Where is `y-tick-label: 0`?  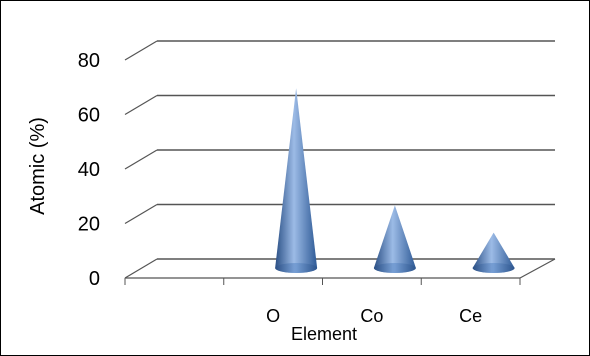 y-tick-label: 0 is located at coordinates (94, 279).